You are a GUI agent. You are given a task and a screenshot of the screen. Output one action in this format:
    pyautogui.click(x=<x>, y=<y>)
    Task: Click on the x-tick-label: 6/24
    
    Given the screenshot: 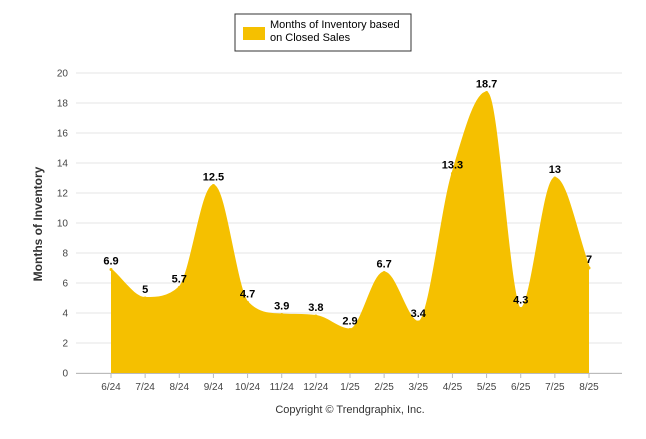 What is the action you would take?
    pyautogui.click(x=111, y=387)
    